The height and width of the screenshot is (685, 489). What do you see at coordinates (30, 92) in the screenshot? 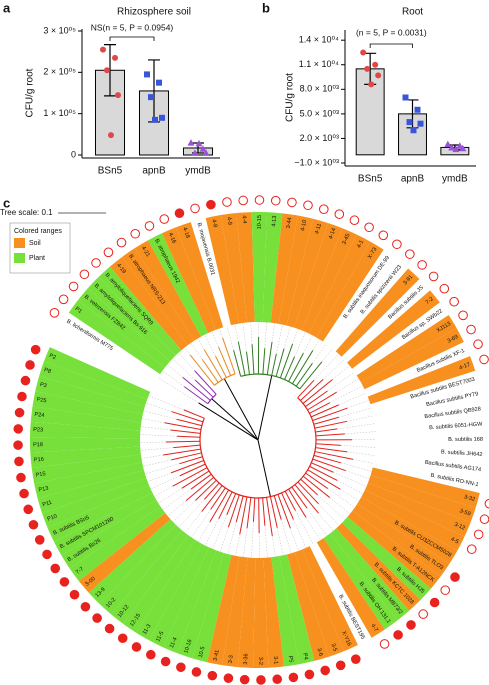
I see `y-axis-label: CFU/g root` at bounding box center [30, 92].